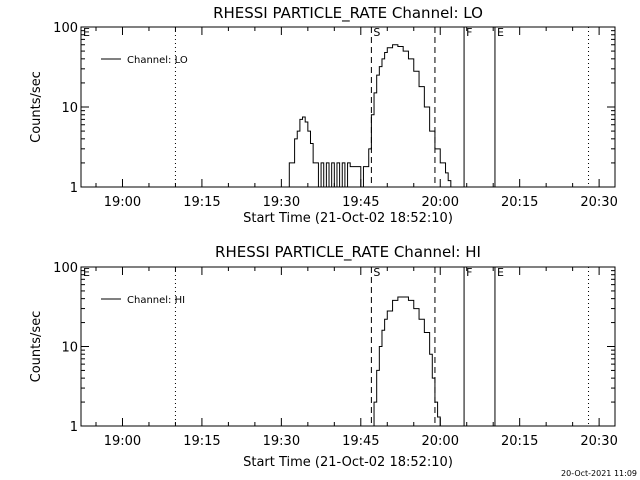  Describe the element at coordinates (157, 60) in the screenshot. I see `legend-label: Channel: LO` at that location.